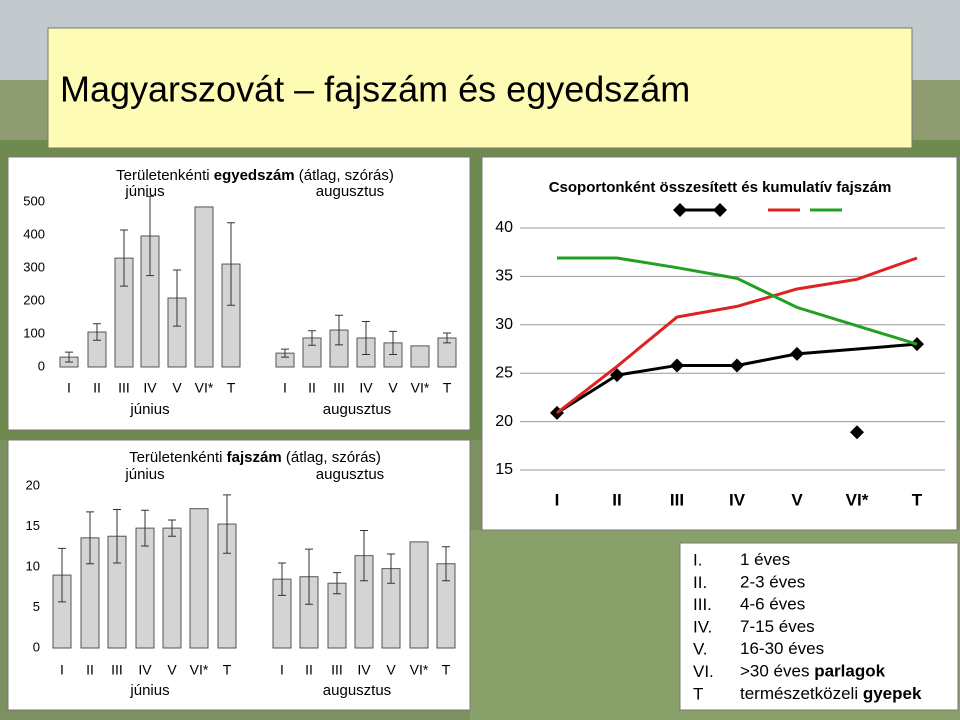 This screenshot has width=960, height=720. I want to click on text-run: fajszám, so click(252, 457).